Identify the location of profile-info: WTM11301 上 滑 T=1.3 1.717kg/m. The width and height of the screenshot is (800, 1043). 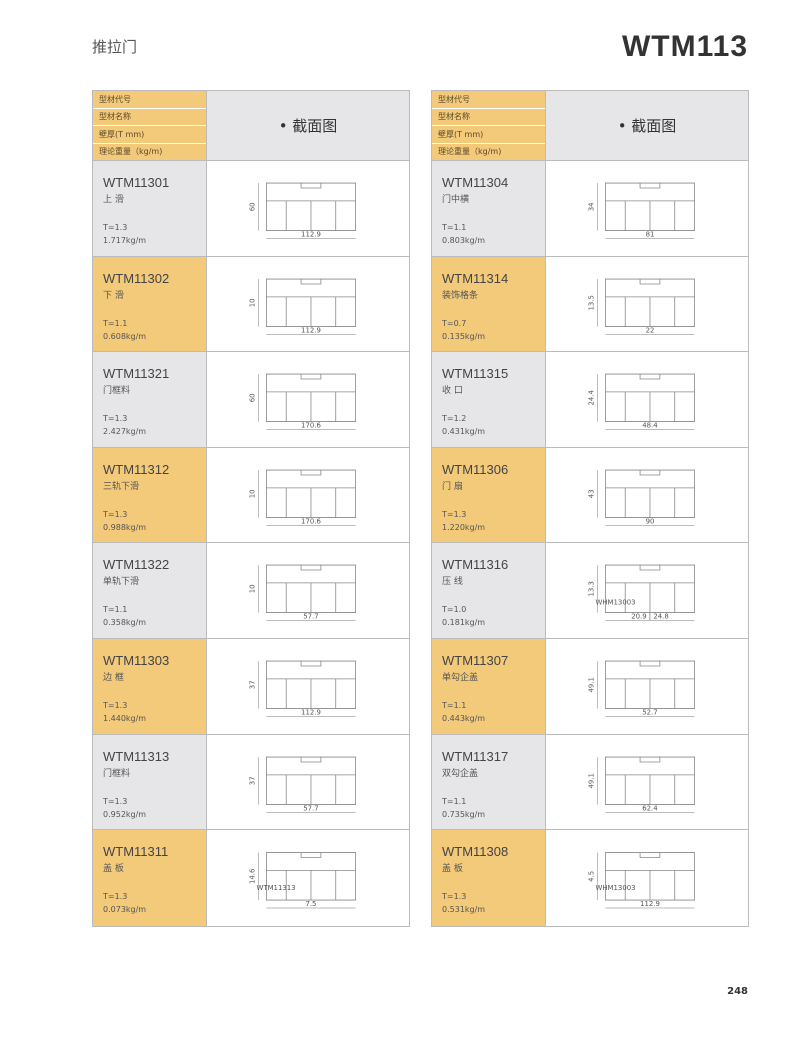
(150, 208).